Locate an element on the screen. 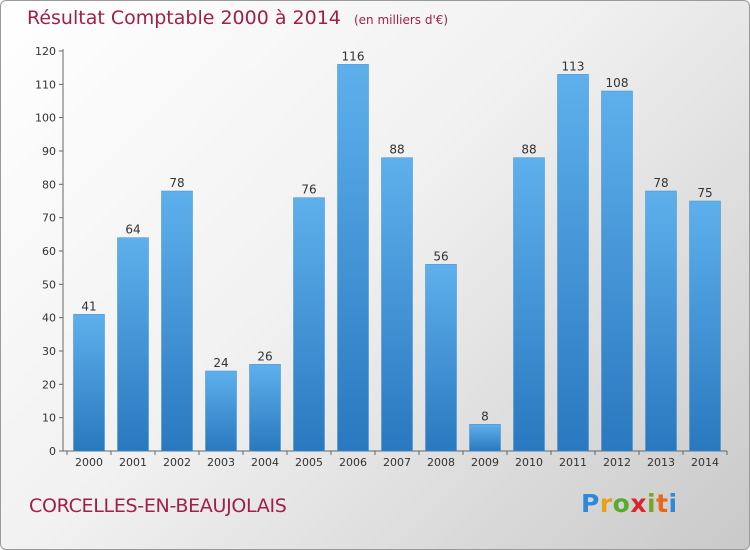 This screenshot has width=750, height=550. chart-title-text: Résultat Comptable 2000 à 2014 is located at coordinates (184, 18).